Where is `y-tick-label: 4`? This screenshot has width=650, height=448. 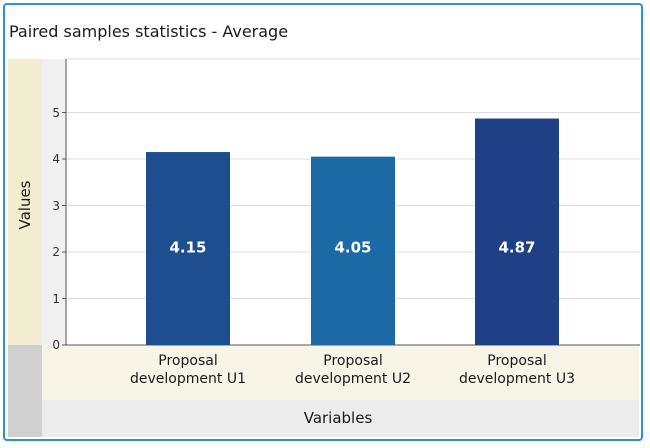 y-tick-label: 4 is located at coordinates (56, 159).